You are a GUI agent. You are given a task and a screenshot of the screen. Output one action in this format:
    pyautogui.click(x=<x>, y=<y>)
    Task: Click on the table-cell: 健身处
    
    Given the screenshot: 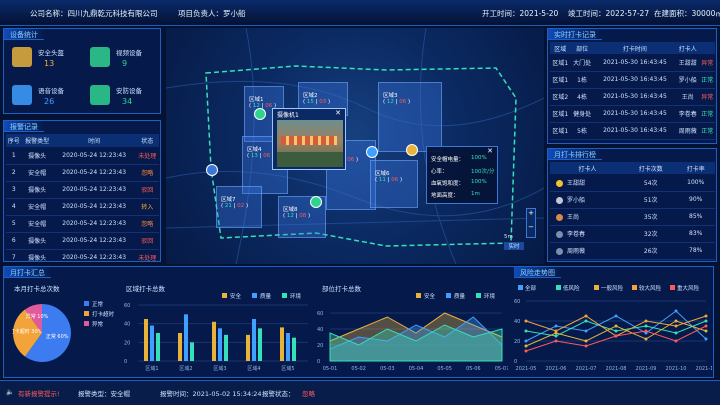 What is the action you would take?
    pyautogui.click(x=582, y=114)
    